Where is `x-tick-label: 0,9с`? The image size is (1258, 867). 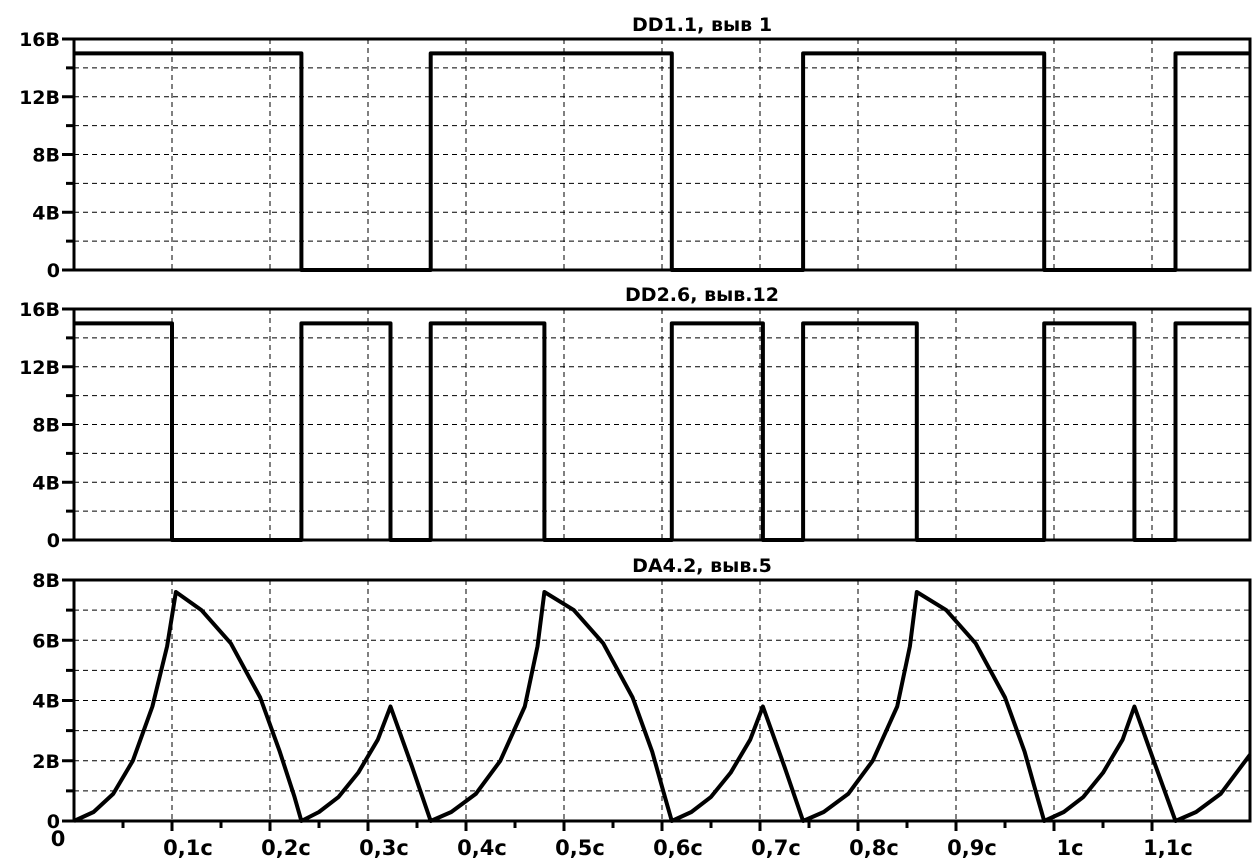 x-tick-label: 0,9с is located at coordinates (972, 848).